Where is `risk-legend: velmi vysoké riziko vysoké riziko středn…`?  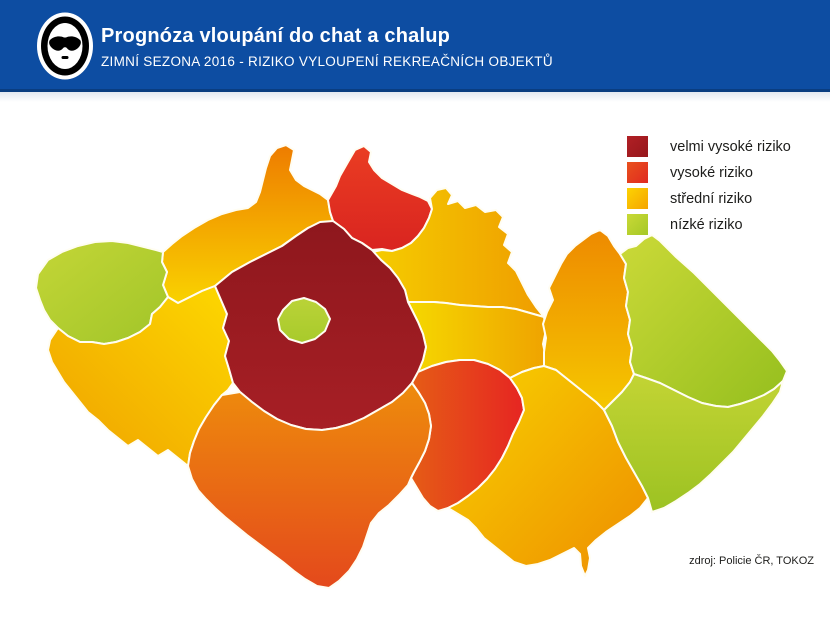
risk-legend: velmi vysoké riziko vysoké riziko středn… is located at coordinates (709, 188).